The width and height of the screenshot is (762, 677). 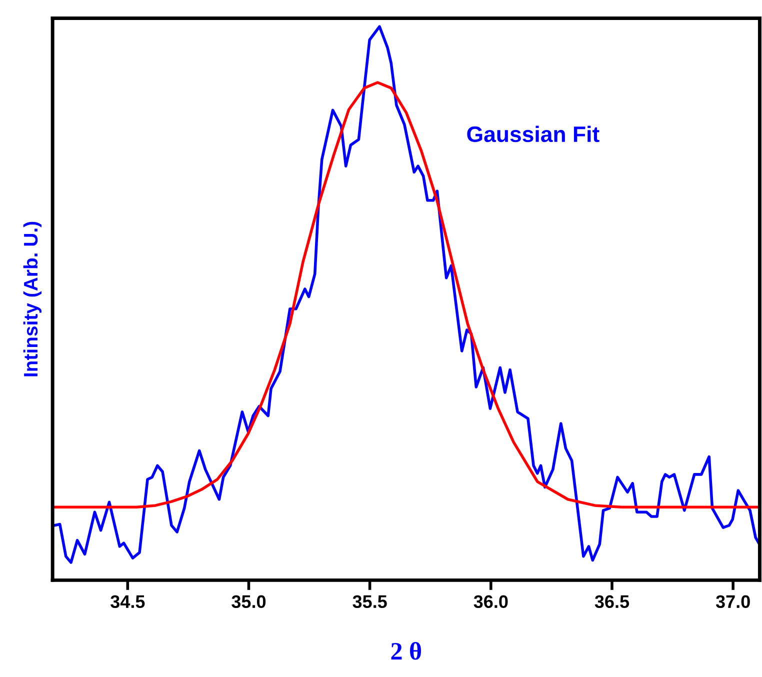 I want to click on x-tick-label: 36.5, so click(x=612, y=601).